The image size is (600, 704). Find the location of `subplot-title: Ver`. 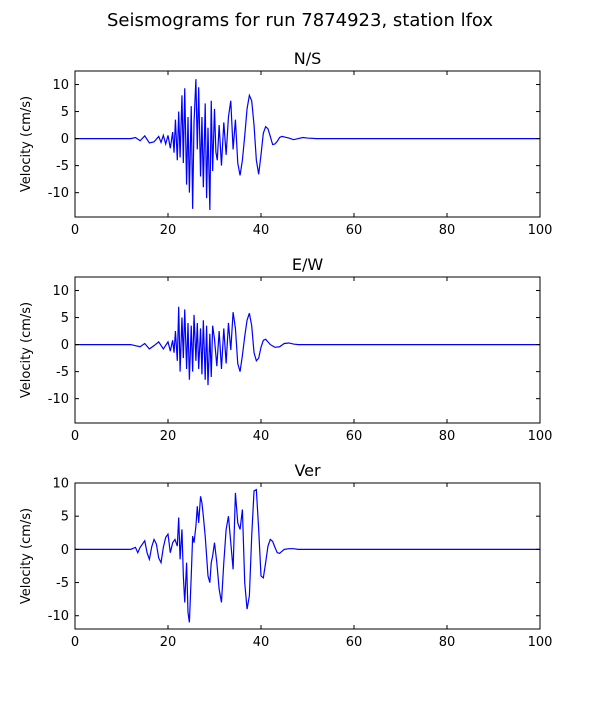

subplot-title: Ver is located at coordinates (307, 470).